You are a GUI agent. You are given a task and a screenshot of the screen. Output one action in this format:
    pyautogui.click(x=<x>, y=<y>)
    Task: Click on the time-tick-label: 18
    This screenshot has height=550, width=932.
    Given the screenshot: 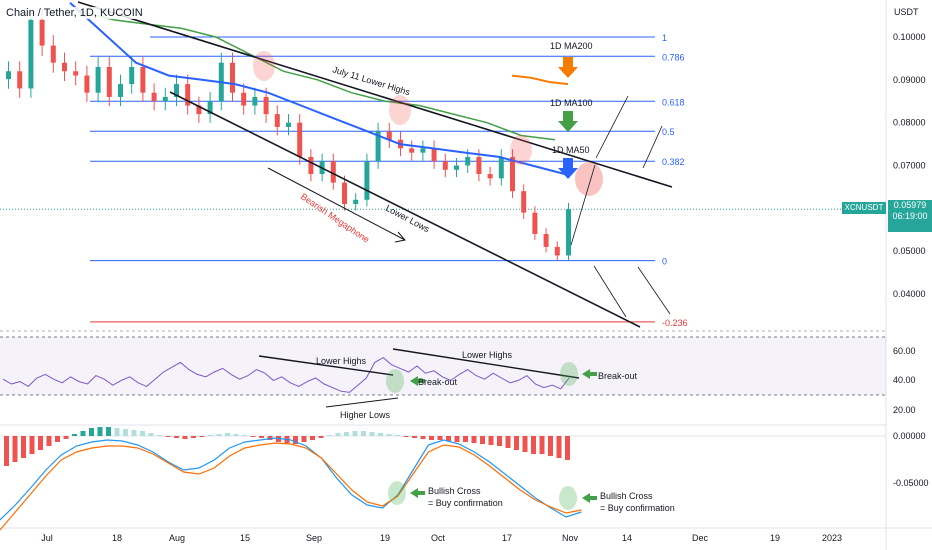 What is the action you would take?
    pyautogui.click(x=117, y=538)
    